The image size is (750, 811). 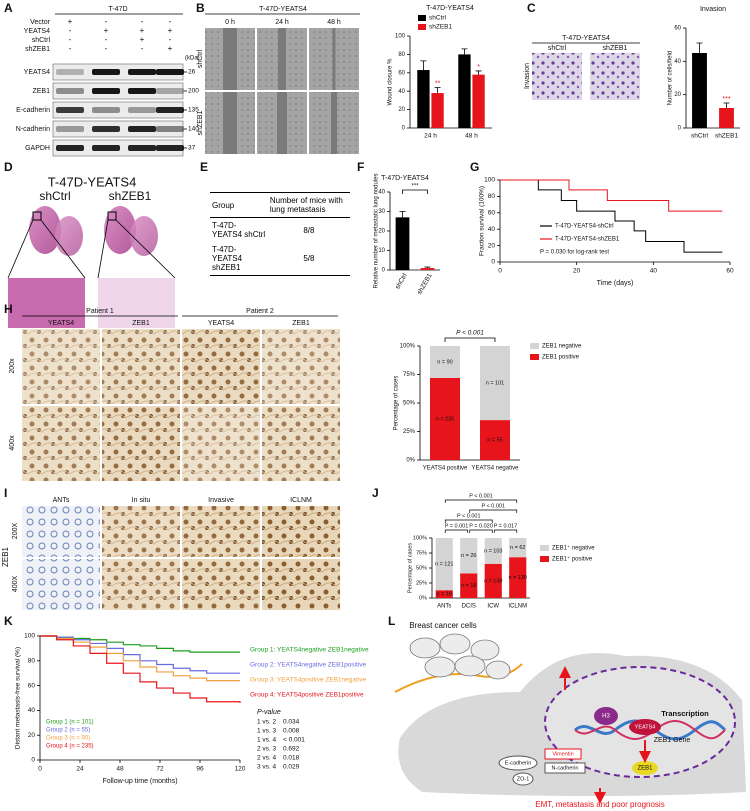 What do you see at coordinates (294, 740) in the screenshot?
I see `pvalue-value: < 0.001` at bounding box center [294, 740].